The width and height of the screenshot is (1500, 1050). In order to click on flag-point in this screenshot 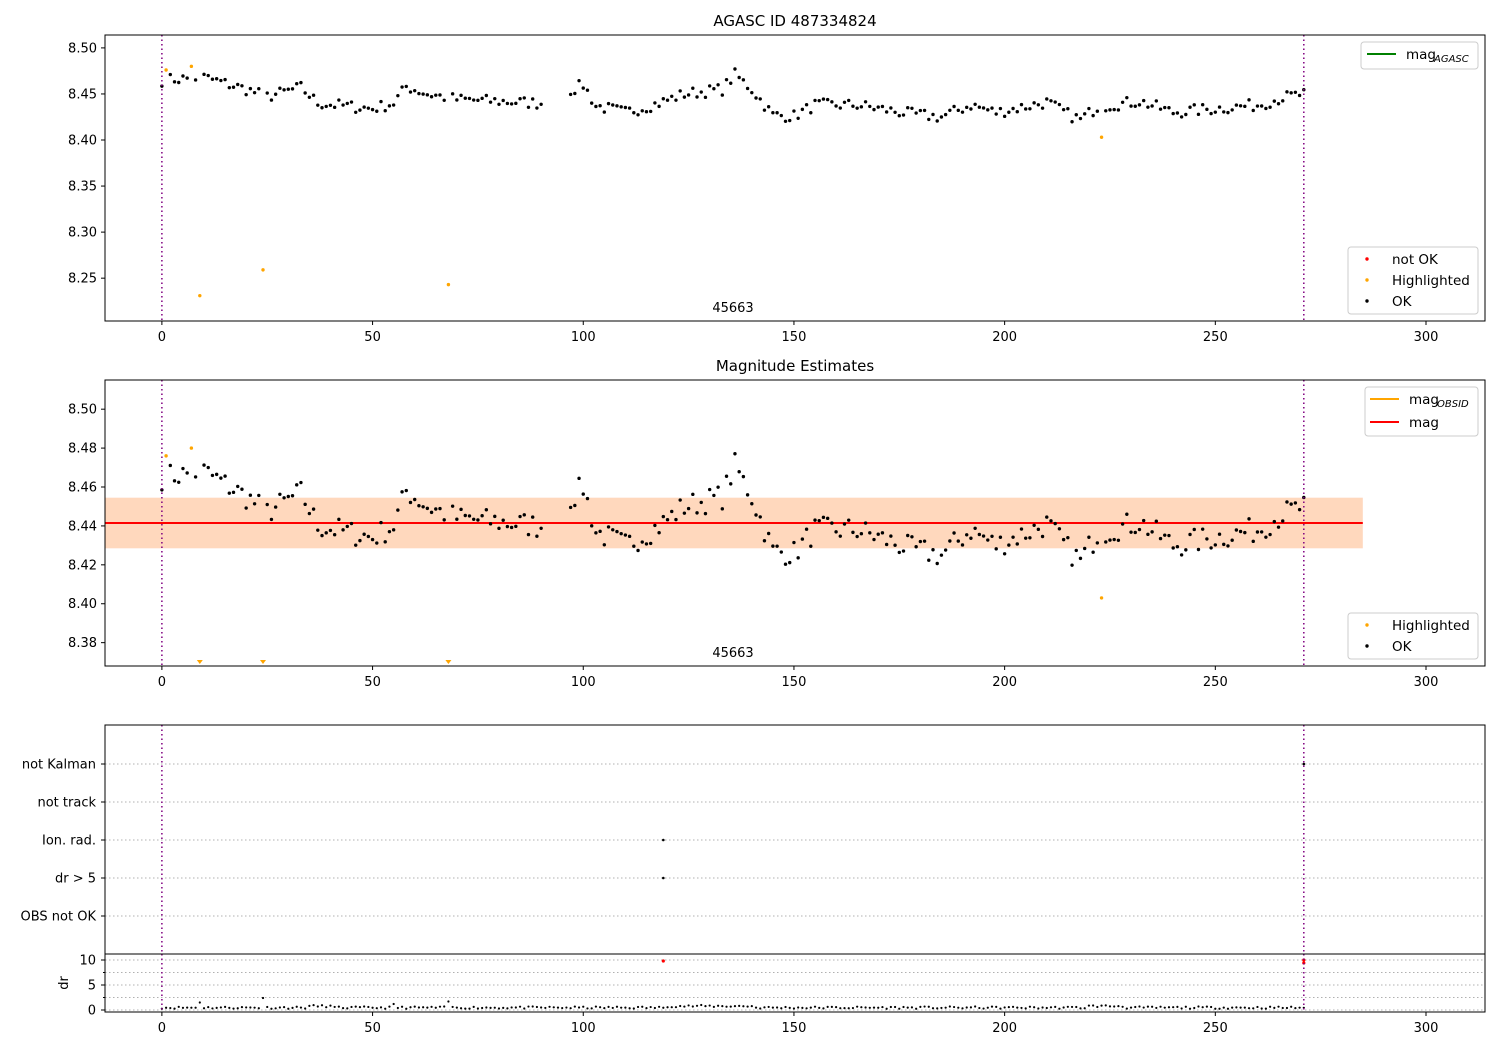, I will do `click(1304, 764)`.